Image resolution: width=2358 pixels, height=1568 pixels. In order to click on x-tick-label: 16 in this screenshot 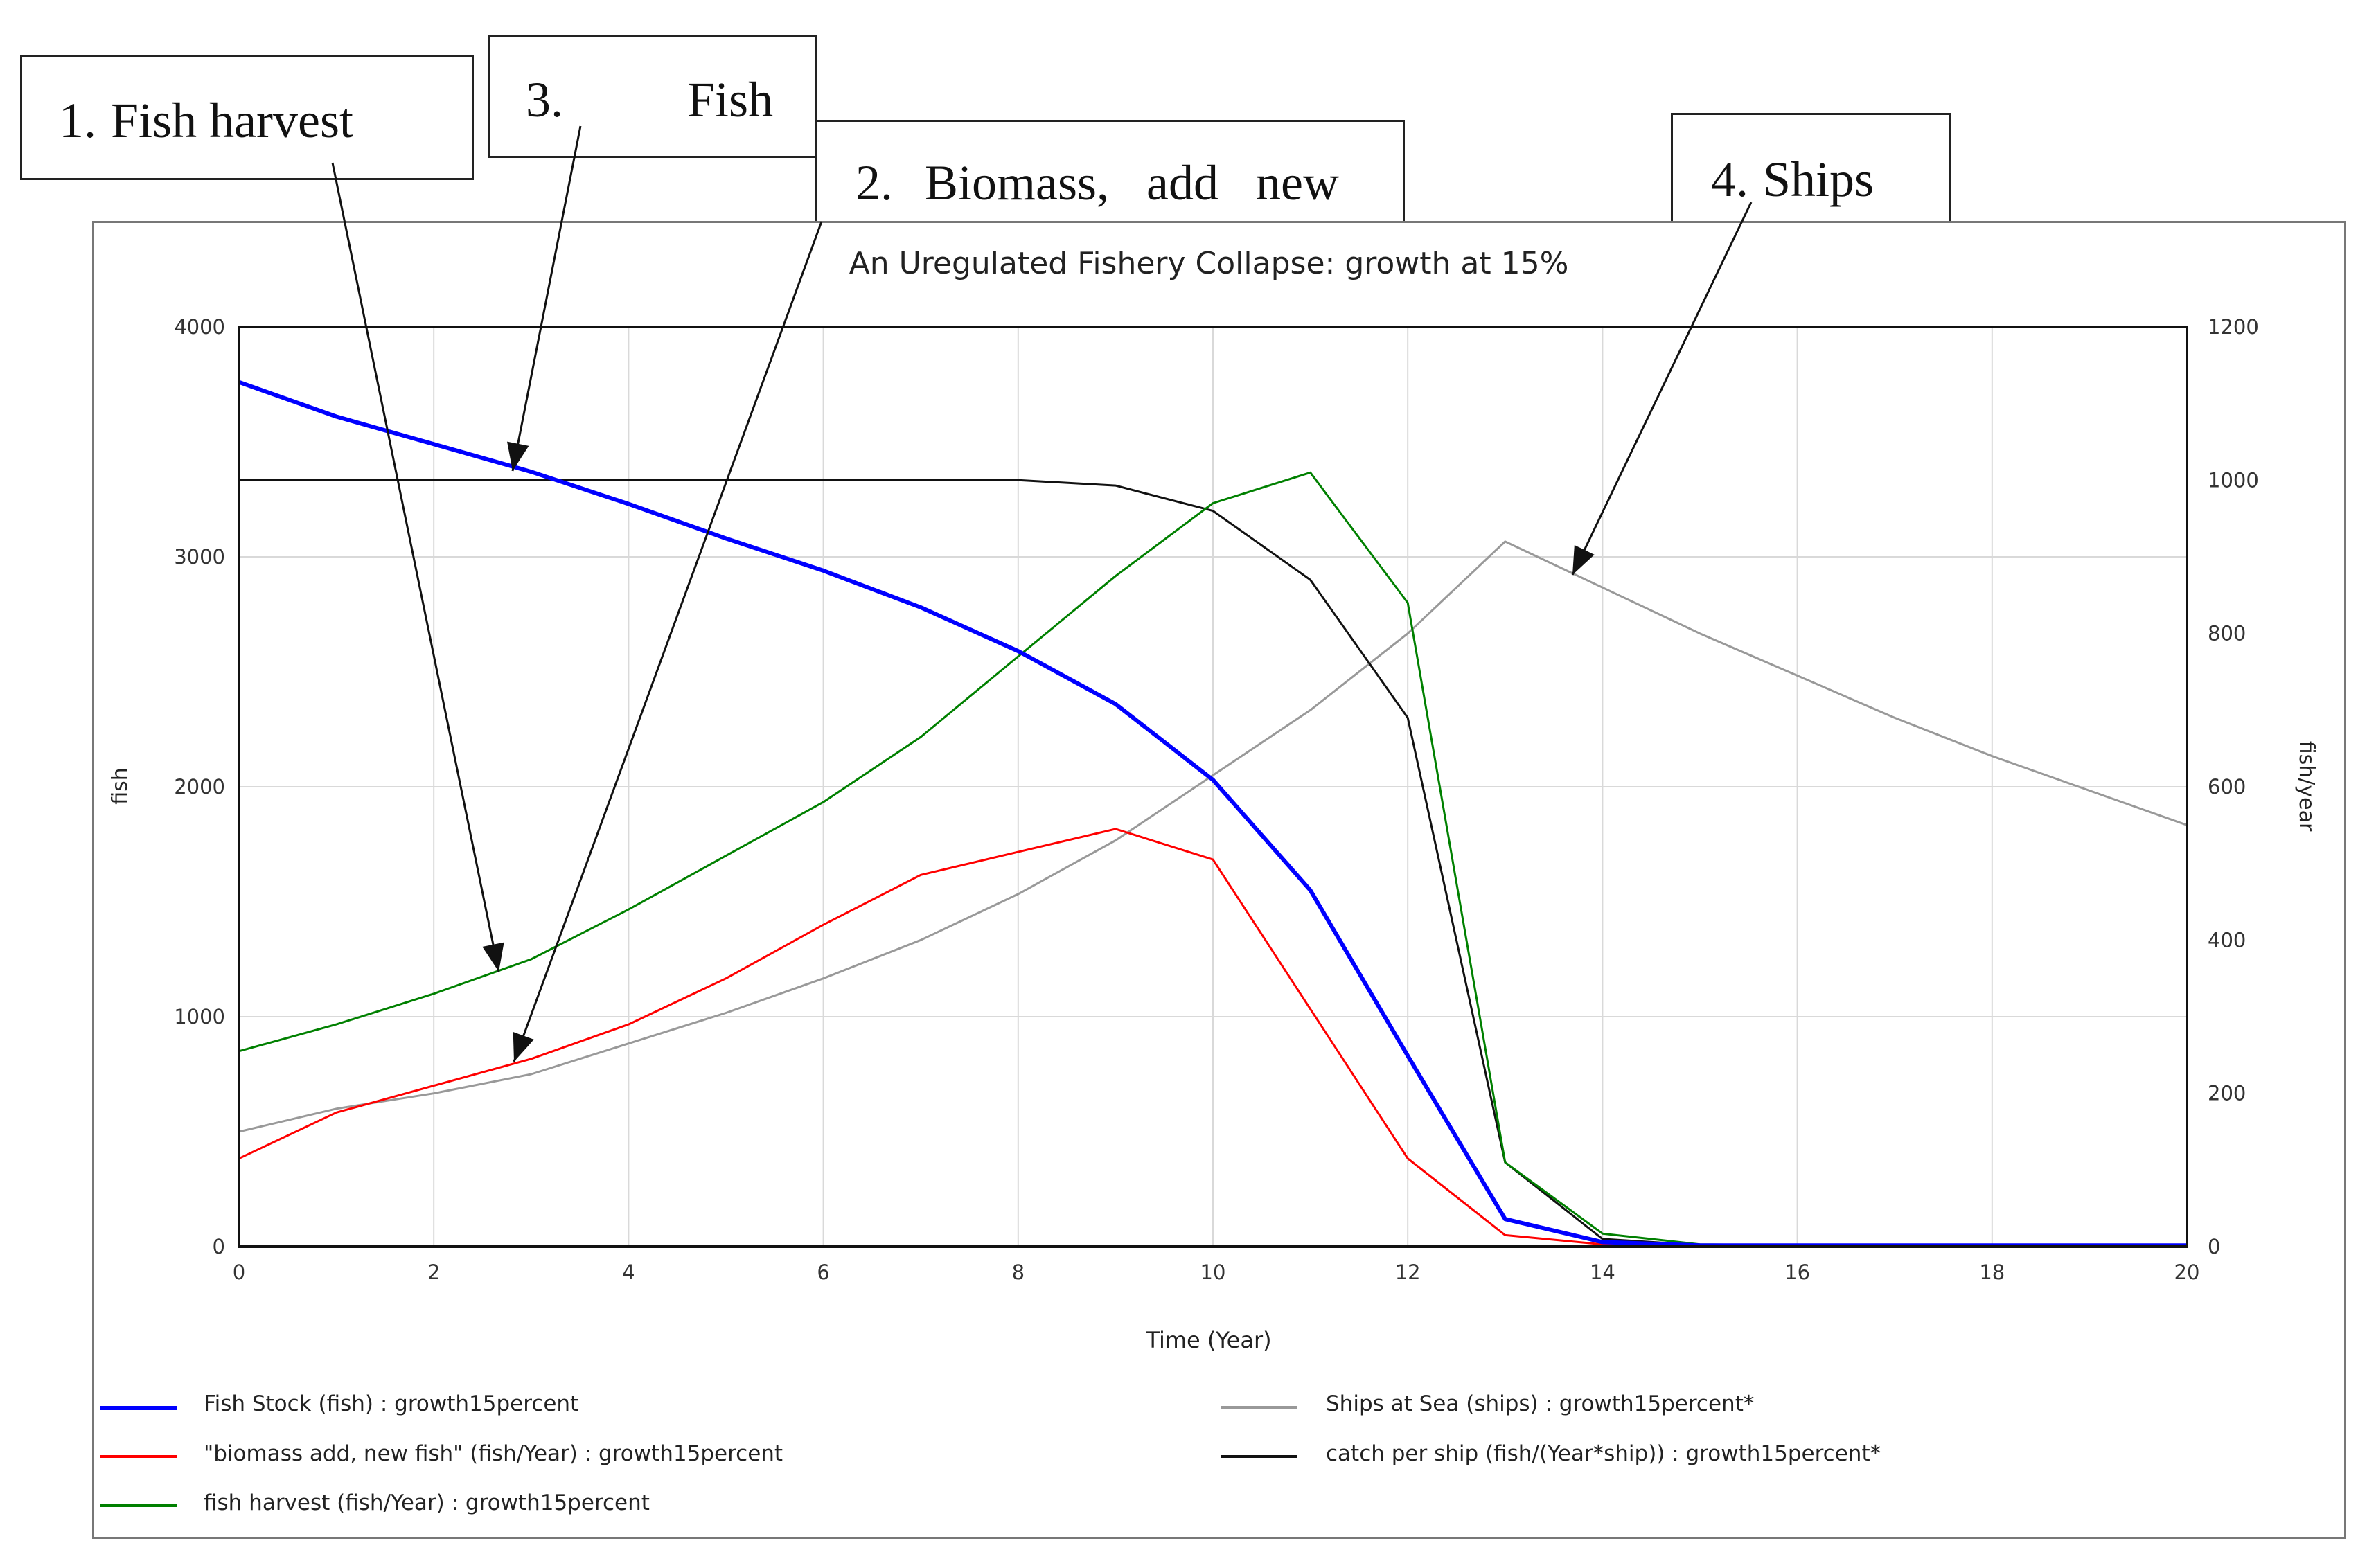, I will do `click(1797, 1272)`.